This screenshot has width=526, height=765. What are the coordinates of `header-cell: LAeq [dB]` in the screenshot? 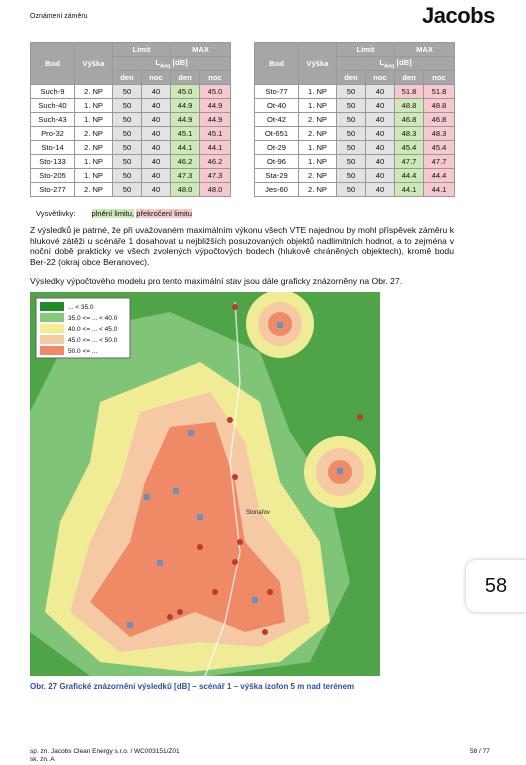 It's located at (395, 63).